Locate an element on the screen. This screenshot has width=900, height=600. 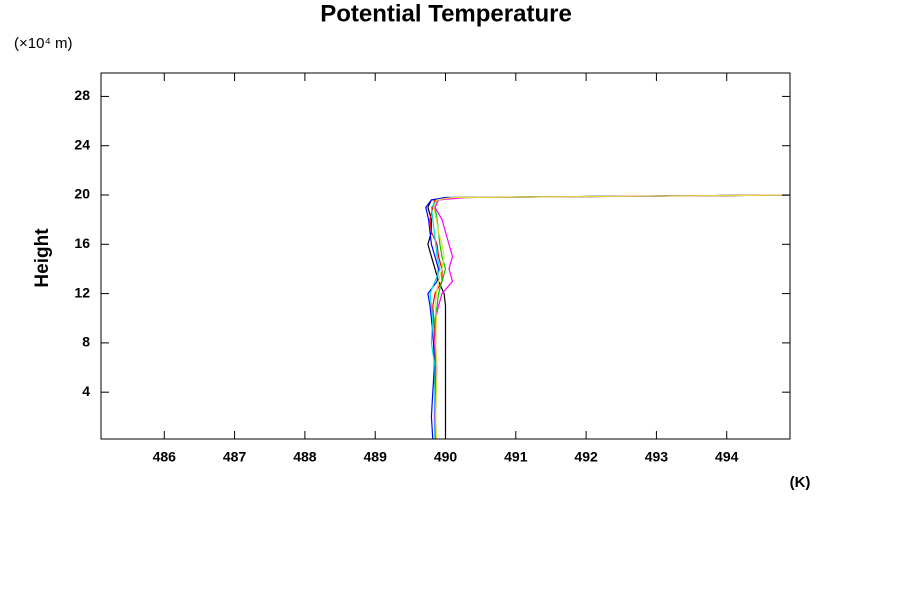
y-tick-label: 4 is located at coordinates (86, 391).